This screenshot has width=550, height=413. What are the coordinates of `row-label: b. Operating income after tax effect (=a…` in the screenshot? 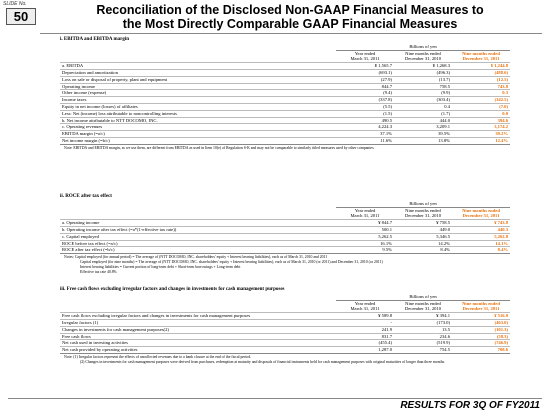 It's located at (119, 229).